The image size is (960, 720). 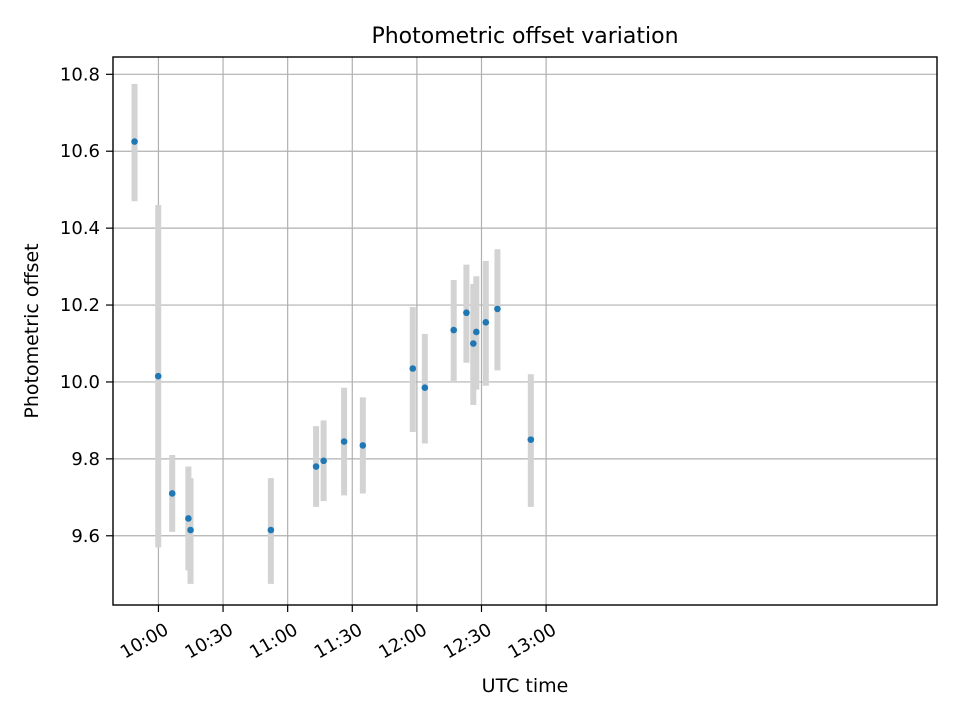 I want to click on x-axis-label: UTC time, so click(x=525, y=686).